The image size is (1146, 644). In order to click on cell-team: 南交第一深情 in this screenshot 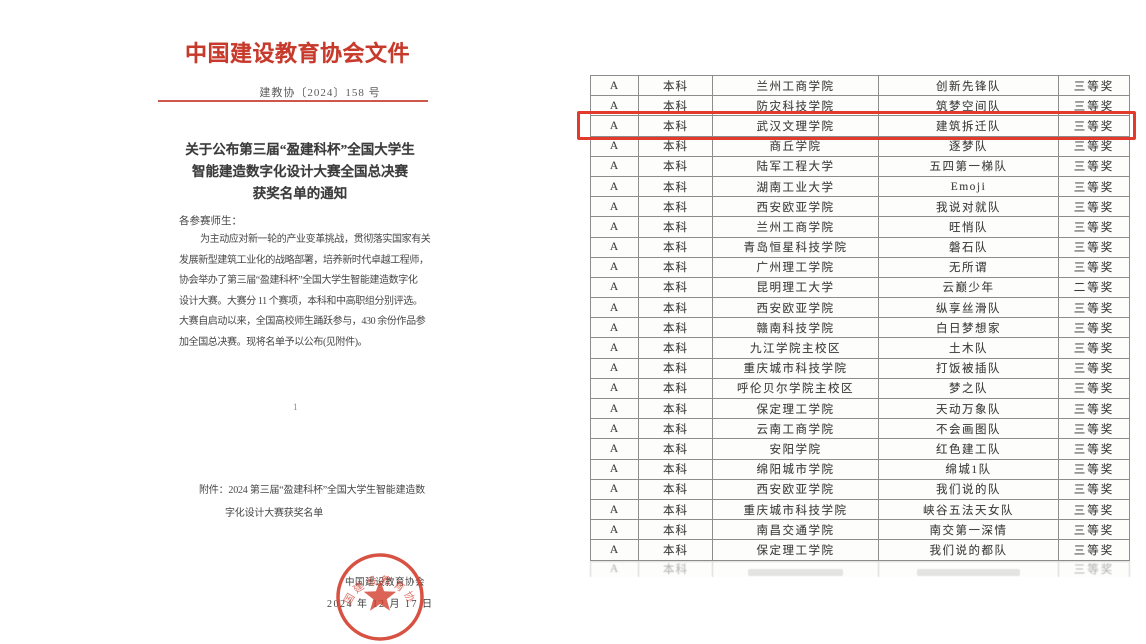, I will do `click(968, 530)`.